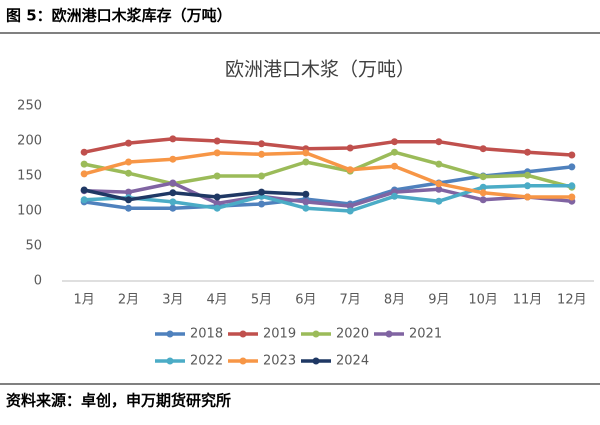  I want to click on y-tick-label: 100, so click(29, 211).